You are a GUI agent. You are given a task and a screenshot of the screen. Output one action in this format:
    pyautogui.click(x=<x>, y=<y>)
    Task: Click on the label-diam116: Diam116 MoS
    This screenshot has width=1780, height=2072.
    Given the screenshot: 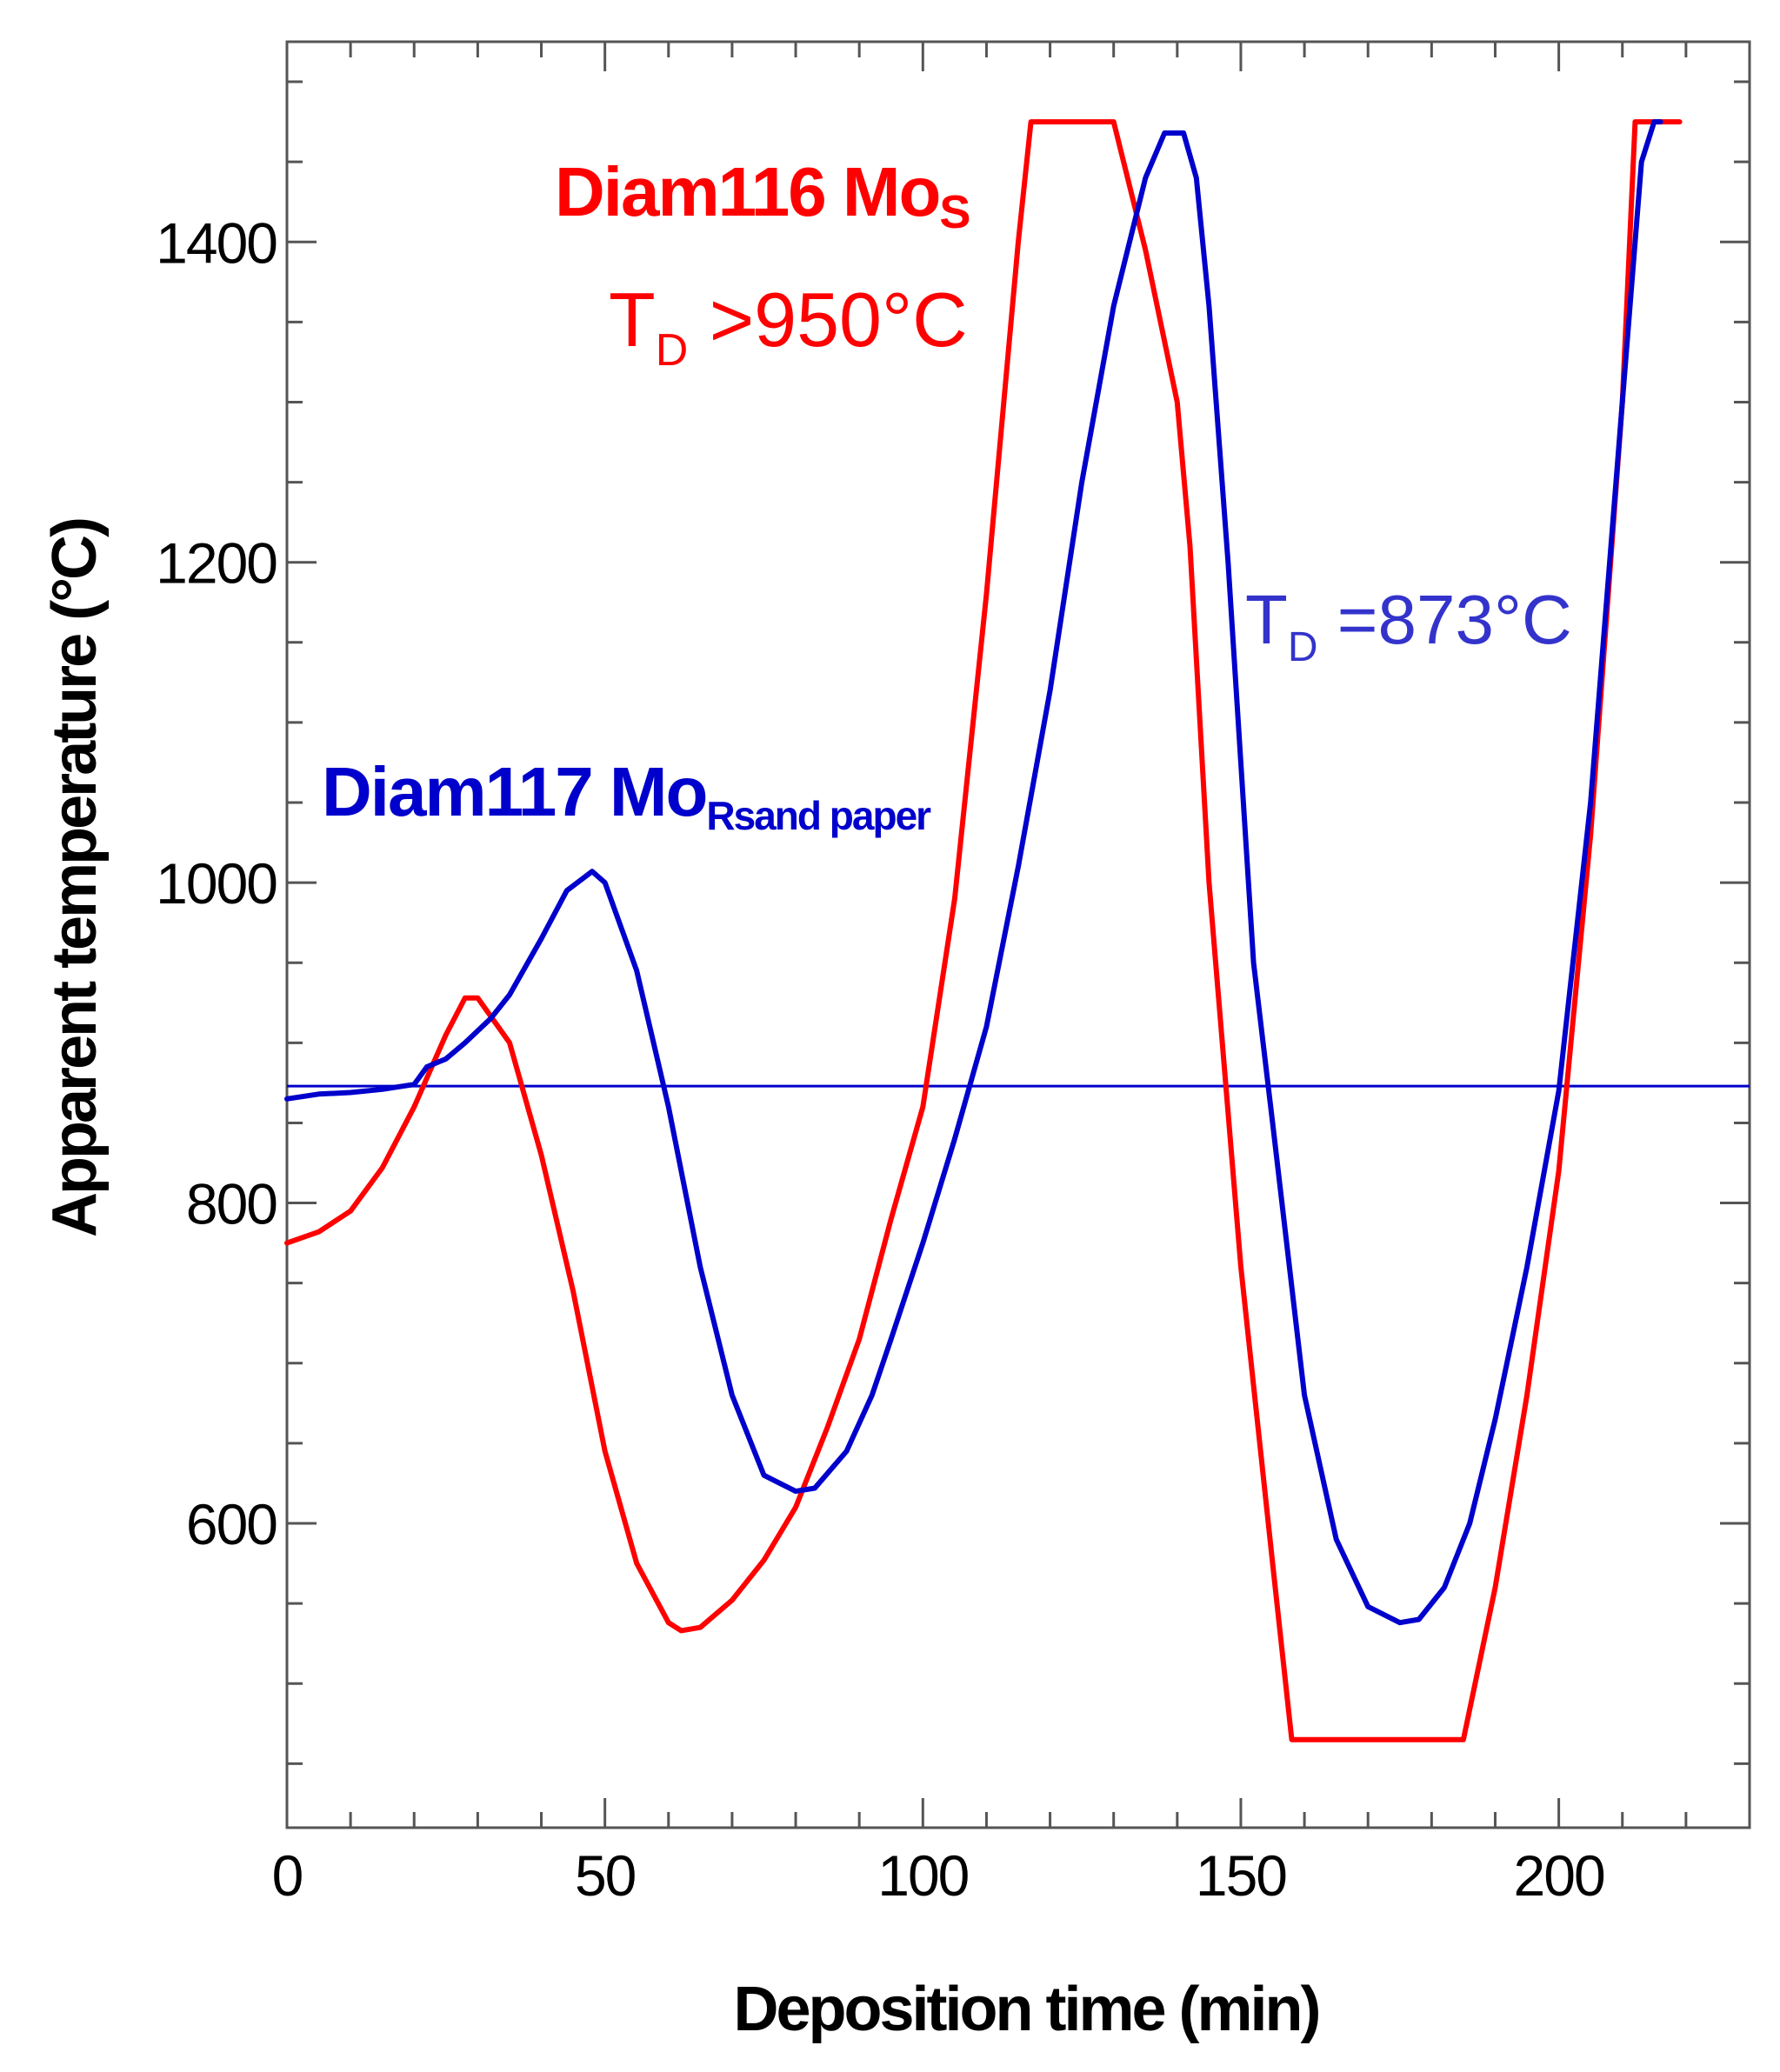 What is the action you would take?
    pyautogui.click(x=762, y=195)
    